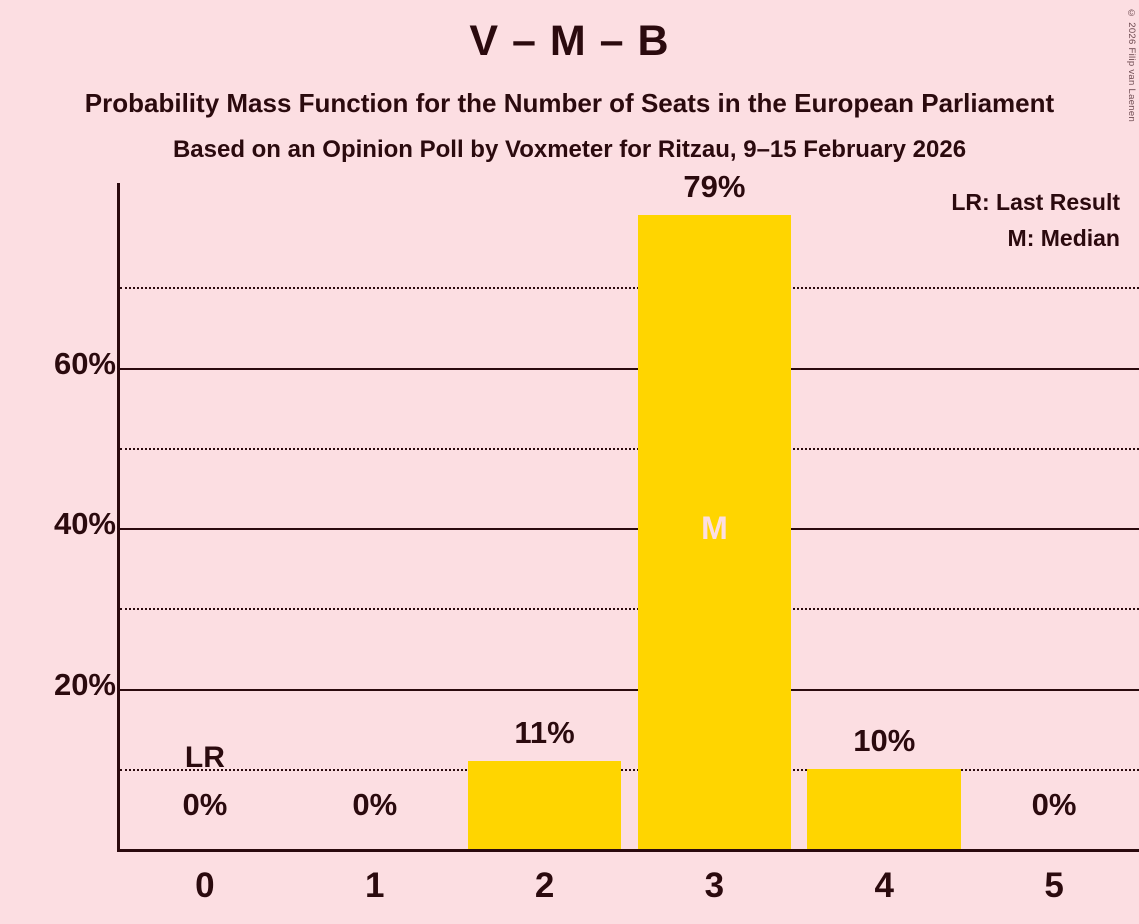  Describe the element at coordinates (1063, 238) in the screenshot. I see `legend-item-median: M: Median` at that location.